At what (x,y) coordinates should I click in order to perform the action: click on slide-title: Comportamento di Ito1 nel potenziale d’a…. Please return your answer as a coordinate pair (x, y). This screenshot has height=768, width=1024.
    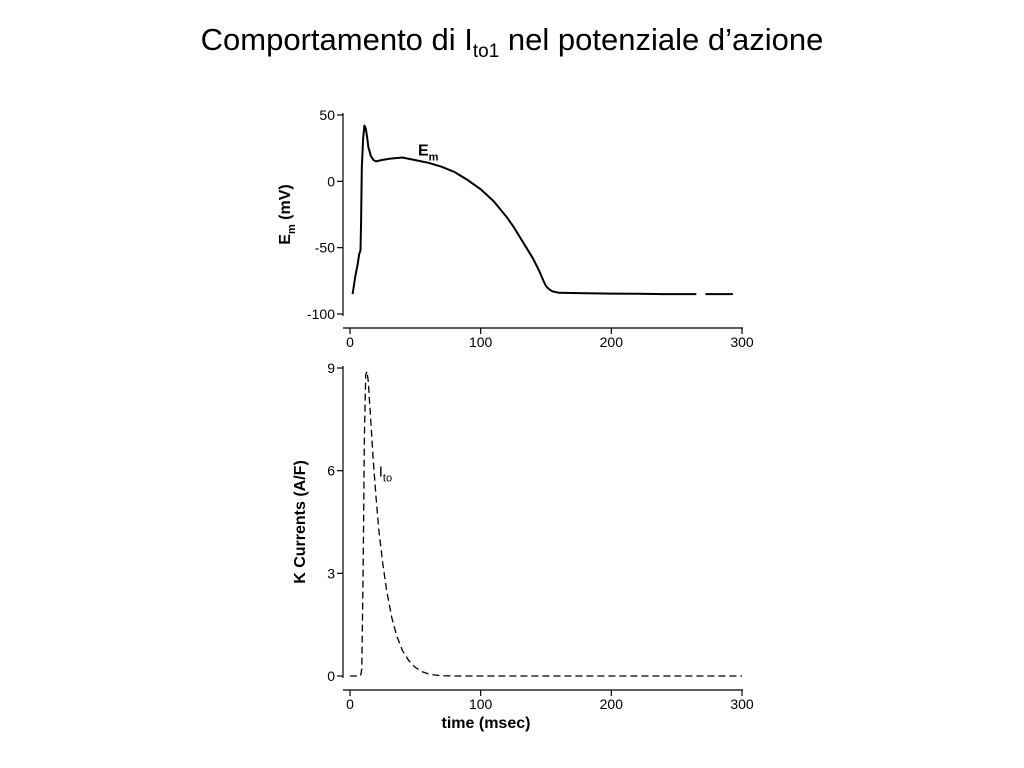
    Looking at the image, I should click on (512, 42).